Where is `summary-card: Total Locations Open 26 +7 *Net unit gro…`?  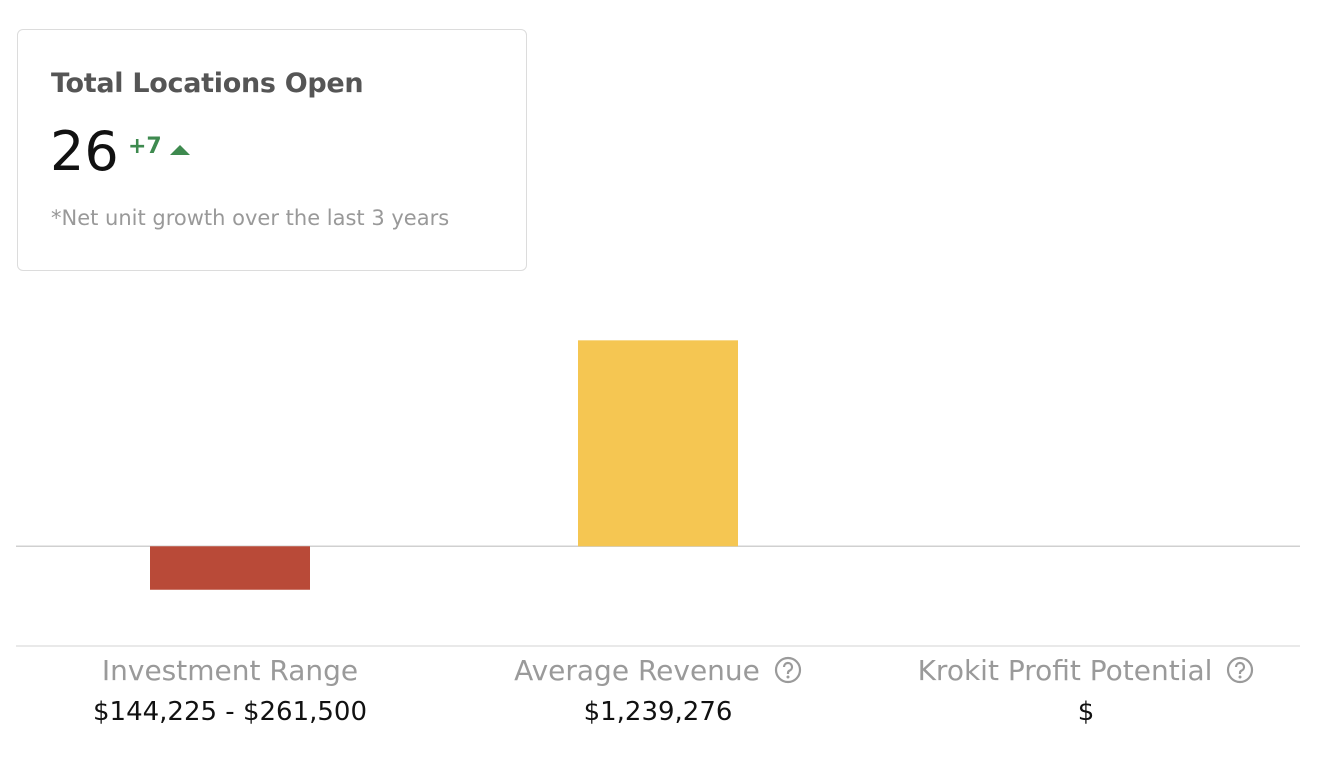
summary-card: Total Locations Open 26 +7 *Net unit gro… is located at coordinates (272, 150).